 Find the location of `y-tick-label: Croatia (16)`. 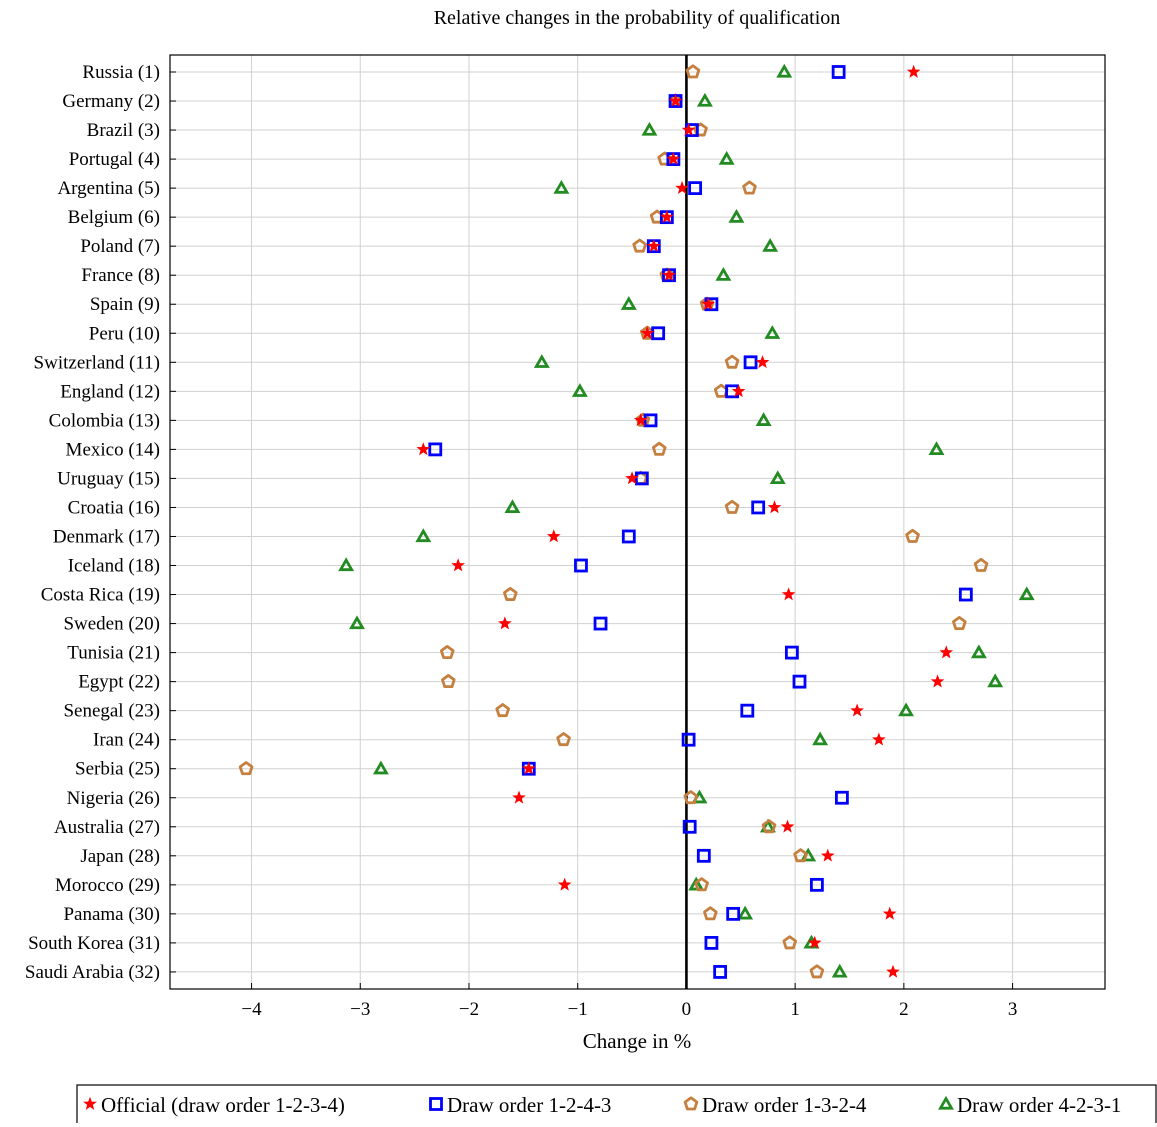

y-tick-label: Croatia (16) is located at coordinates (114, 507).